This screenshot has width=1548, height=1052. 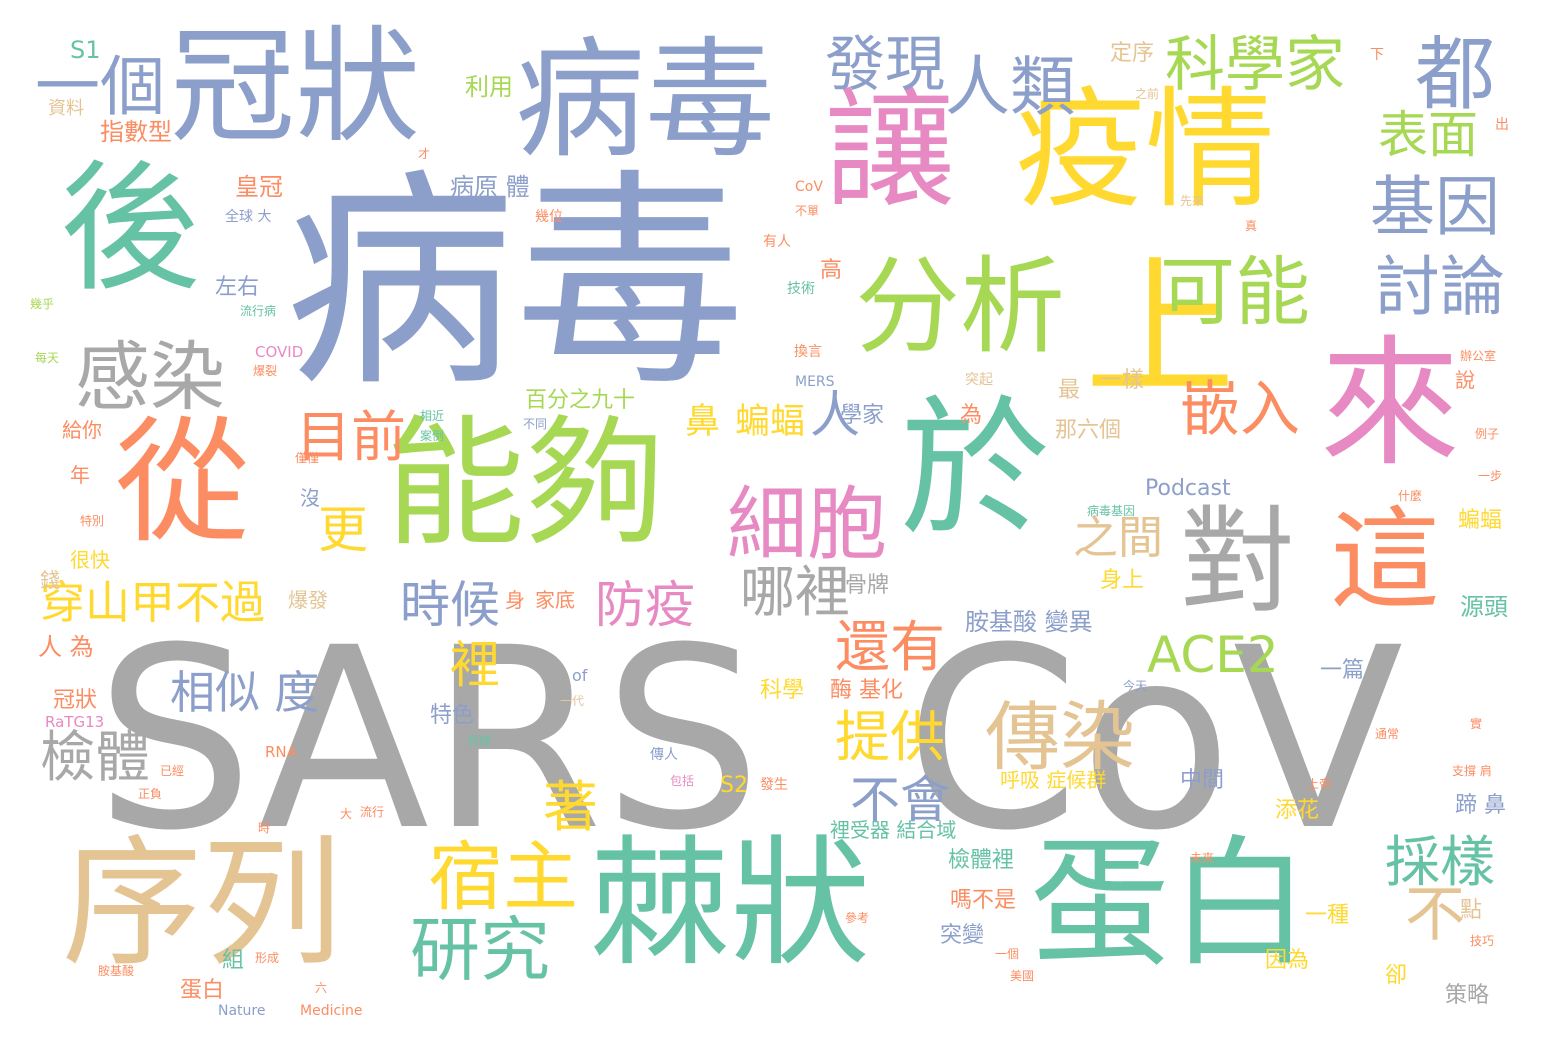 I want to click on word-canba: 參考, so click(x=857, y=918).